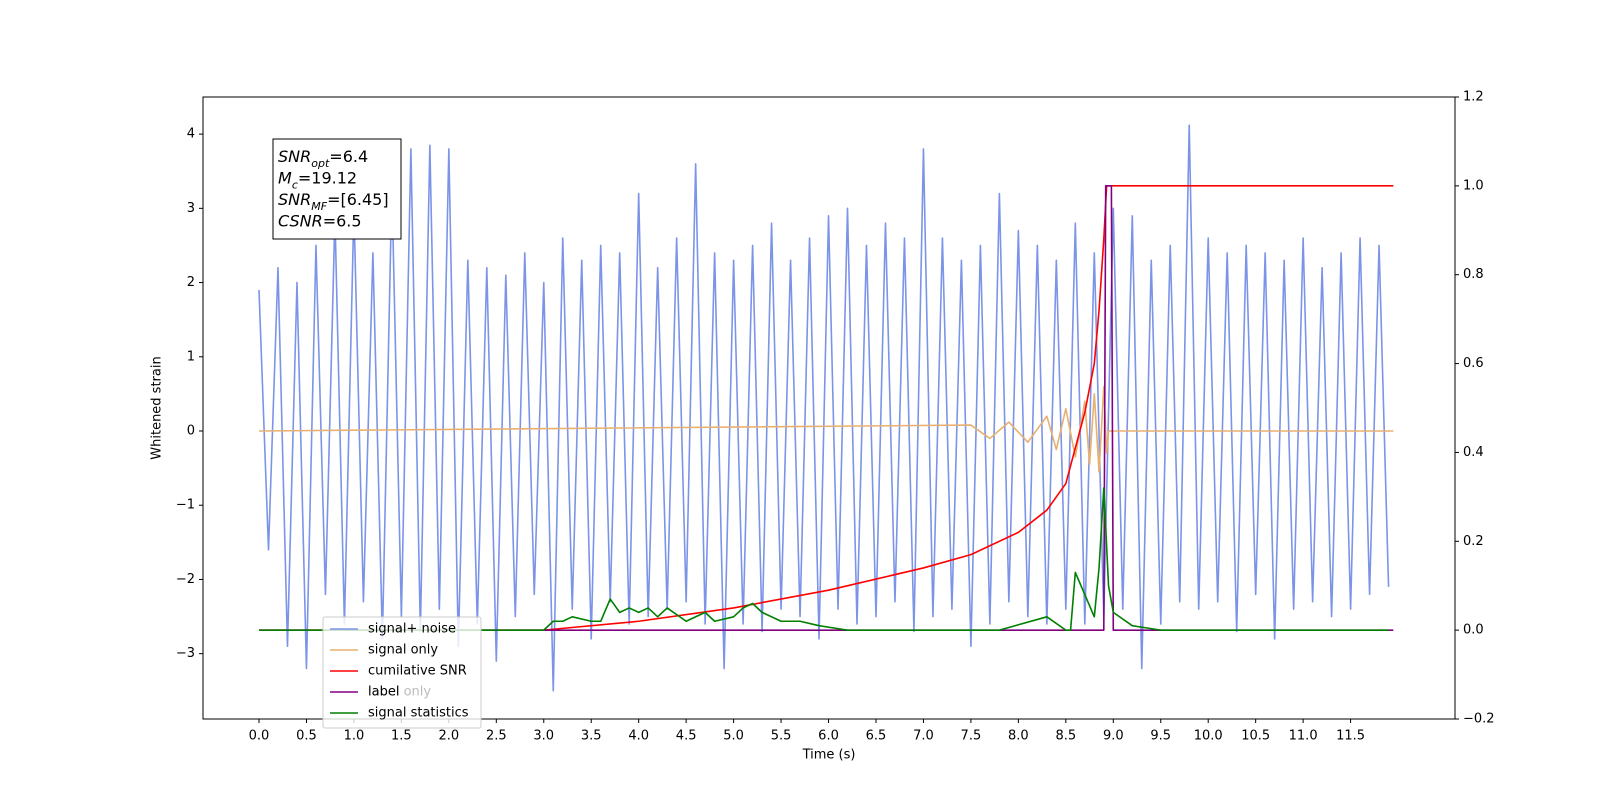 Image resolution: width=1600 pixels, height=800 pixels. What do you see at coordinates (828, 736) in the screenshot?
I see `x-tick-label: 6.0` at bounding box center [828, 736].